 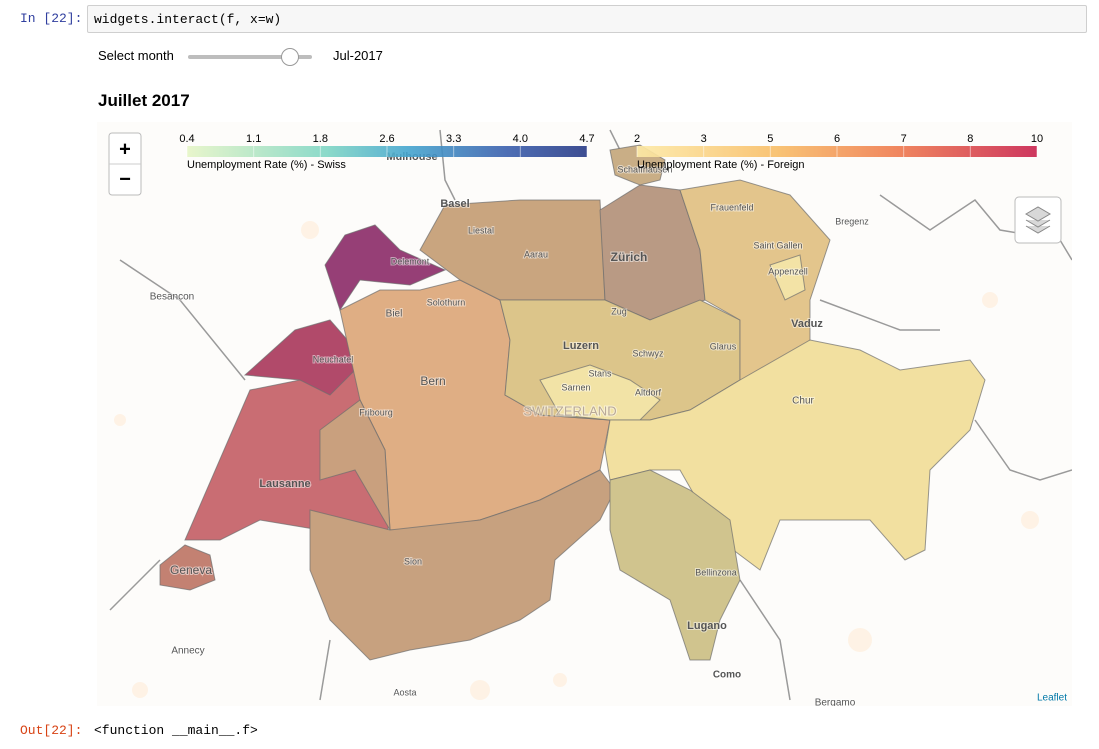 I want to click on place-label: Bergamo, so click(x=835, y=702).